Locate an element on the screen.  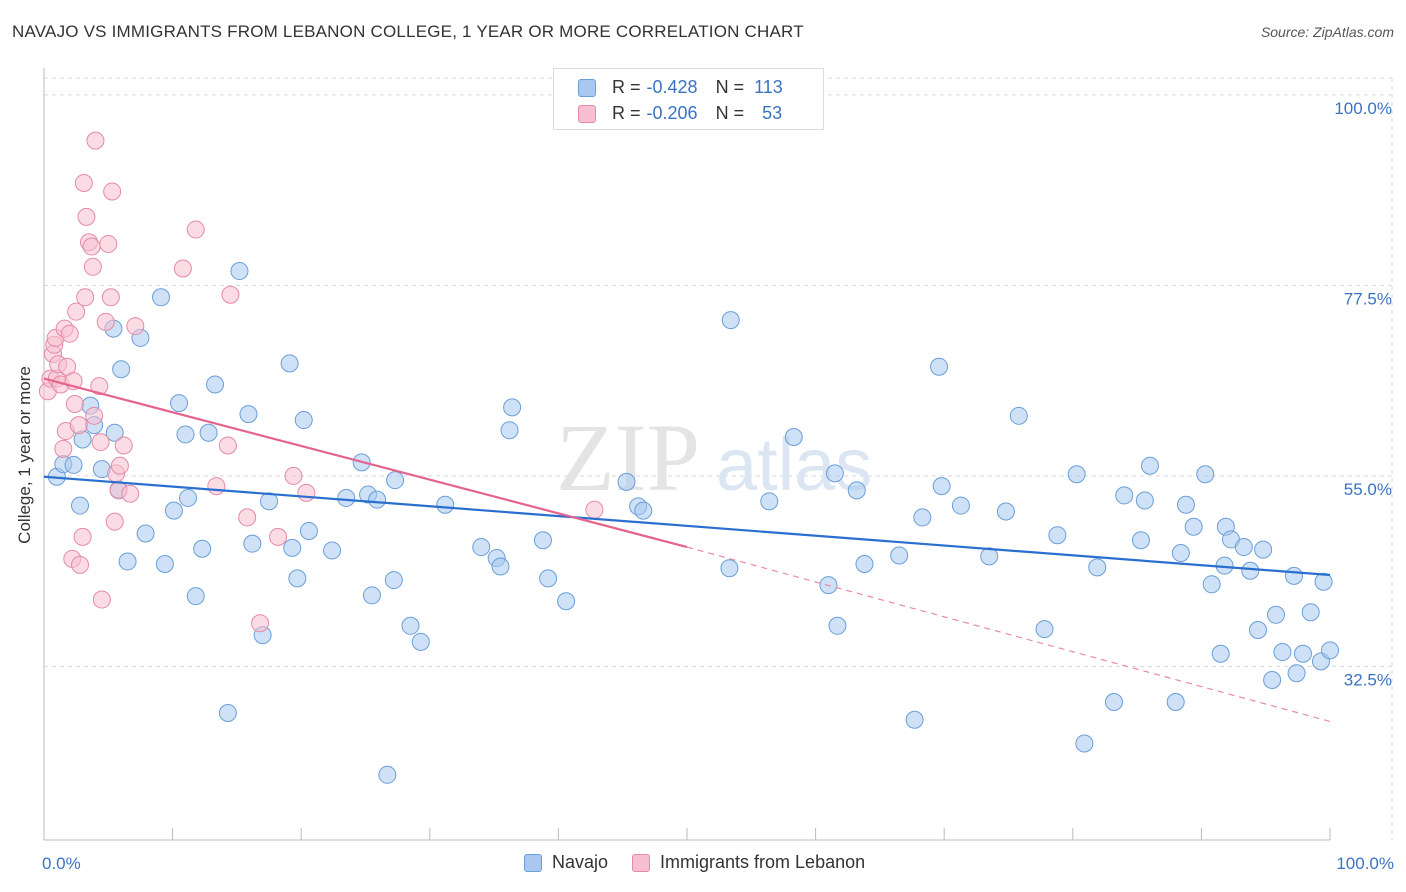
legend-entry-lebanon: Immigrants from Lebanon is located at coordinates (748, 862).